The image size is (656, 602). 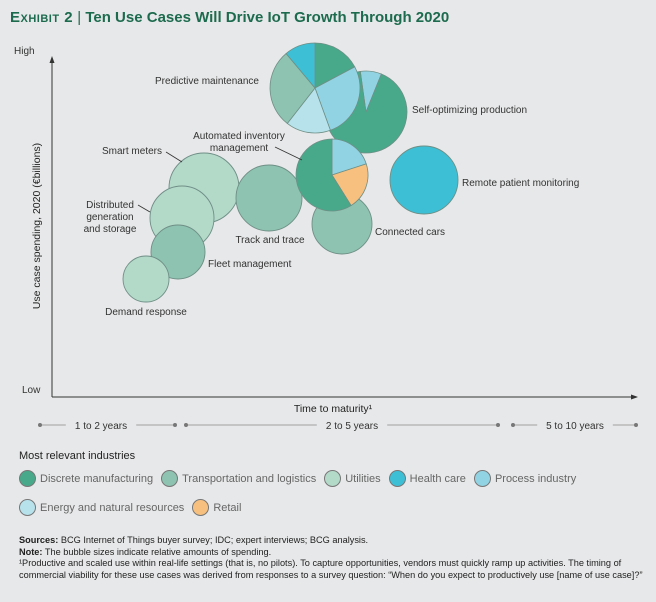 What do you see at coordinates (363, 478) in the screenshot?
I see `legend-label: Utilities` at bounding box center [363, 478].